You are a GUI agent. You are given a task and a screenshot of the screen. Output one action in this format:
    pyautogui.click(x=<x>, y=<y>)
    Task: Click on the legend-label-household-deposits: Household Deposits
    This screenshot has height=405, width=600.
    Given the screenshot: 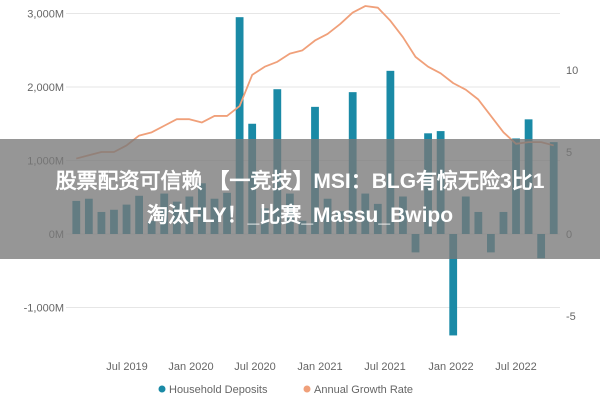 What is the action you would take?
    pyautogui.click(x=218, y=390)
    